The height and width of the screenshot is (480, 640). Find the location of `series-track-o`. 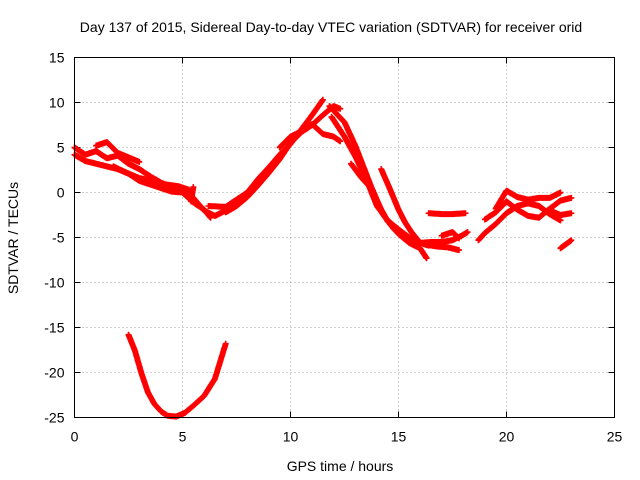

series-track-o is located at coordinates (528, 208).